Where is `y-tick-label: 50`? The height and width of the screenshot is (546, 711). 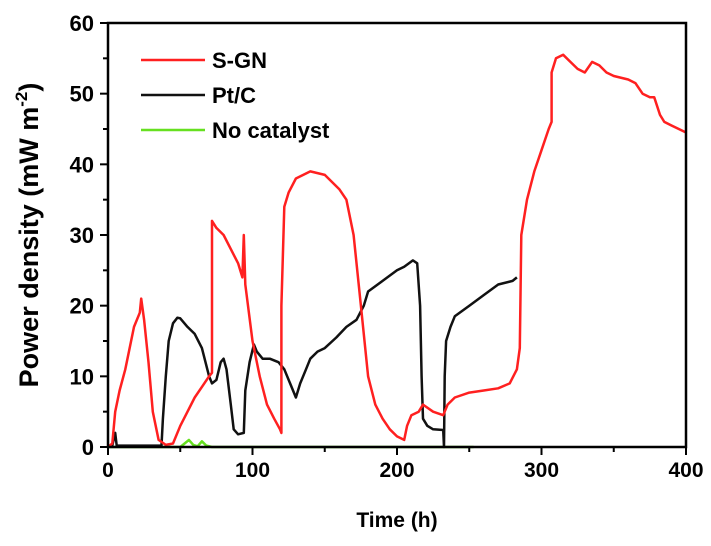 y-tick-label: 50 is located at coordinates (82, 94).